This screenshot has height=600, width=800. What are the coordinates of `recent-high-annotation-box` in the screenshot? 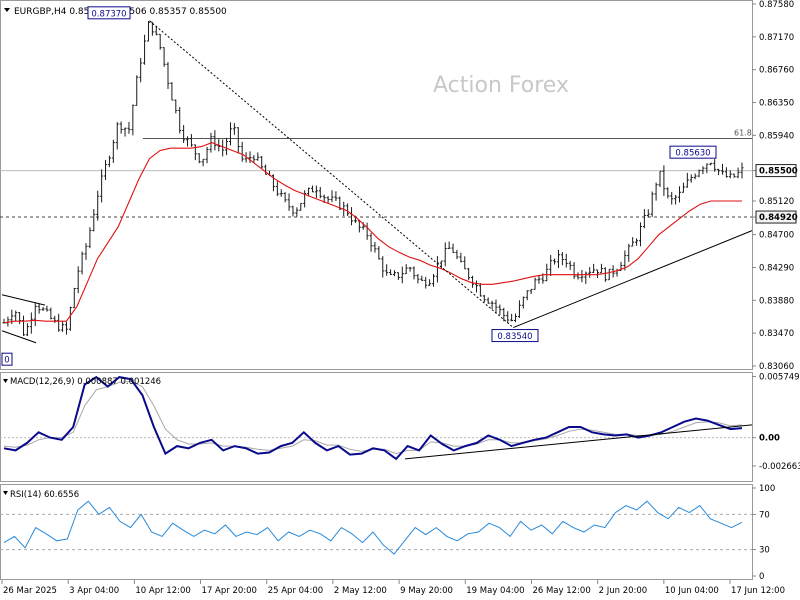 It's located at (693, 152).